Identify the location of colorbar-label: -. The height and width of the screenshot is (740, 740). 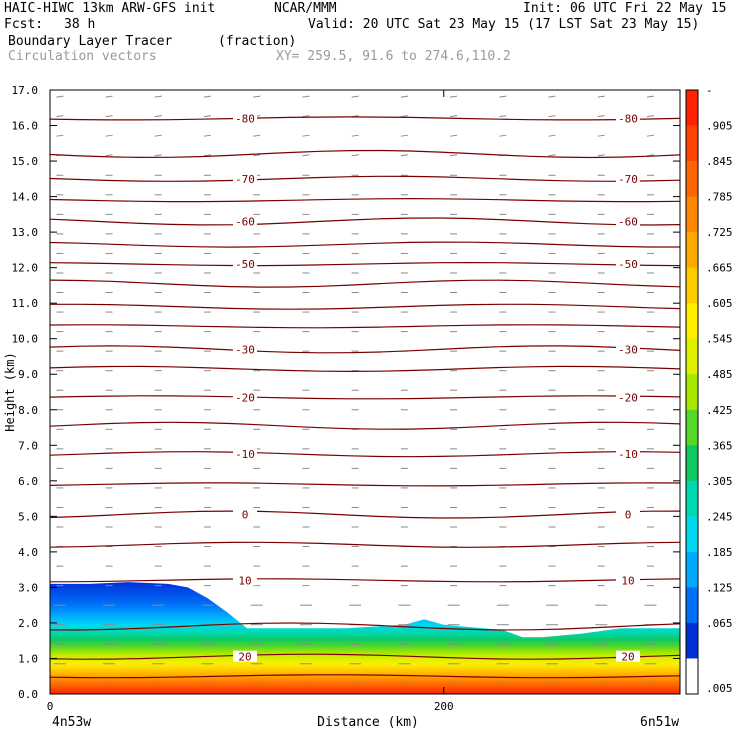
(709, 90).